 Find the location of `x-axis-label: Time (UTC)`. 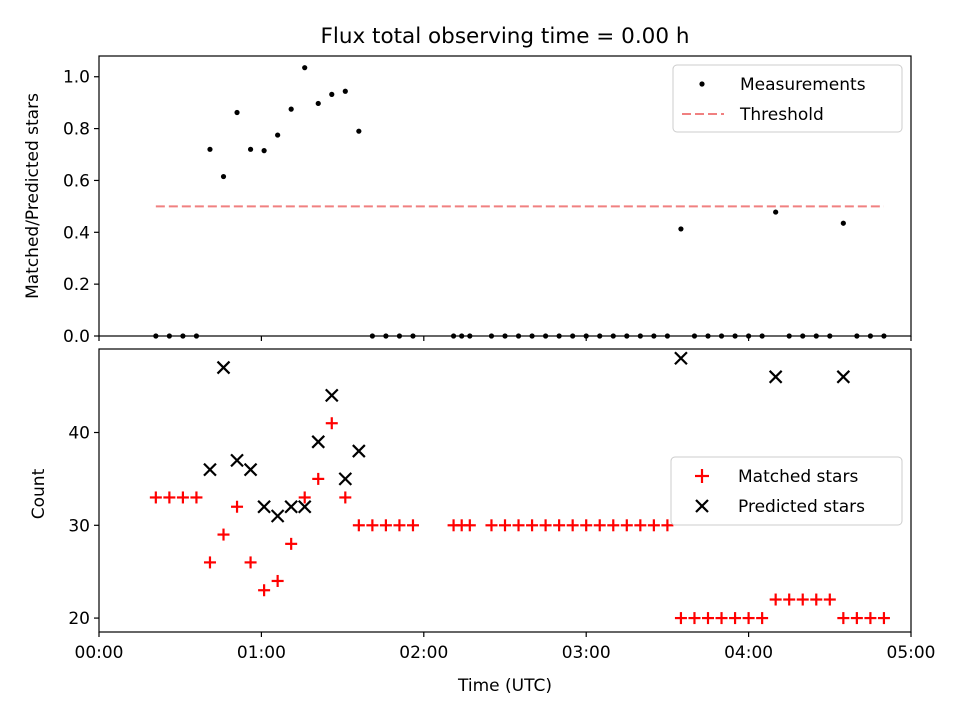

x-axis-label: Time (UTC) is located at coordinates (504, 686).